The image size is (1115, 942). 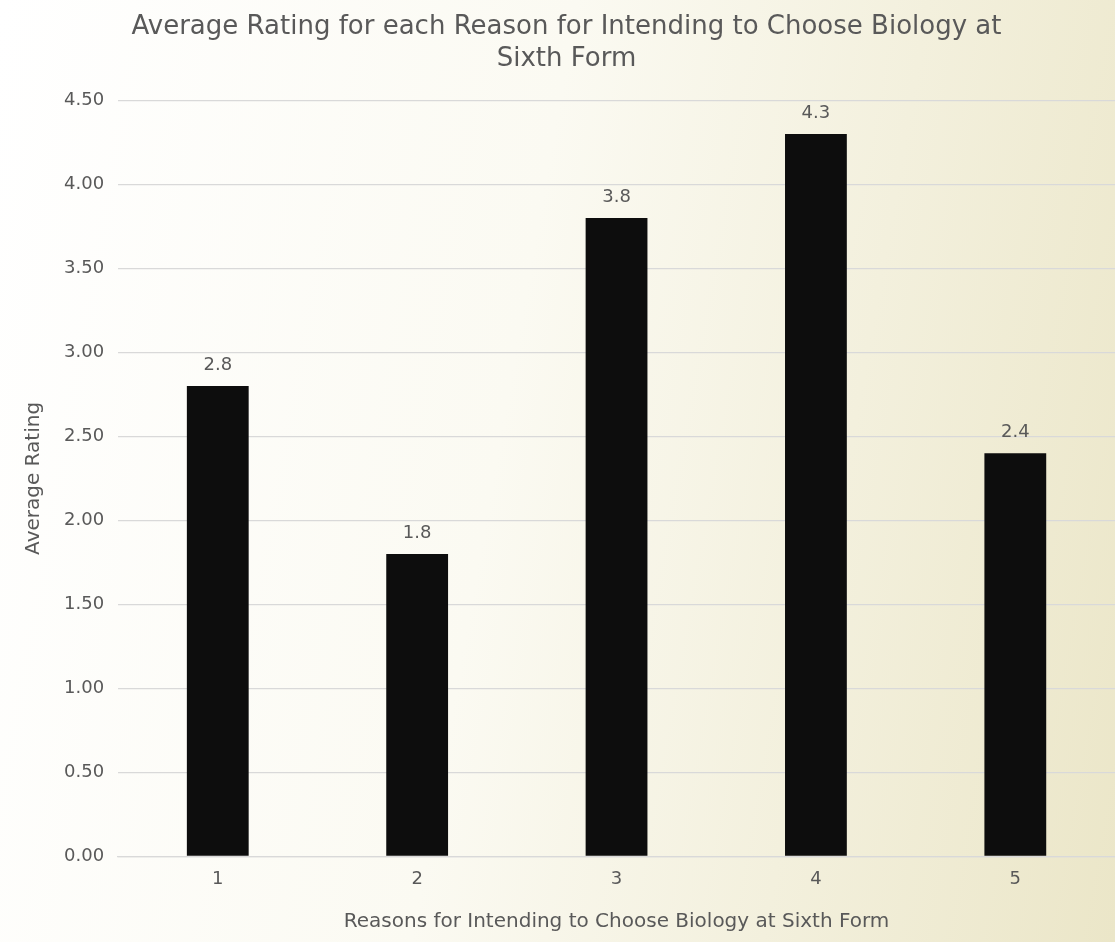 I want to click on y-tick-label: 3.00, so click(x=84, y=351).